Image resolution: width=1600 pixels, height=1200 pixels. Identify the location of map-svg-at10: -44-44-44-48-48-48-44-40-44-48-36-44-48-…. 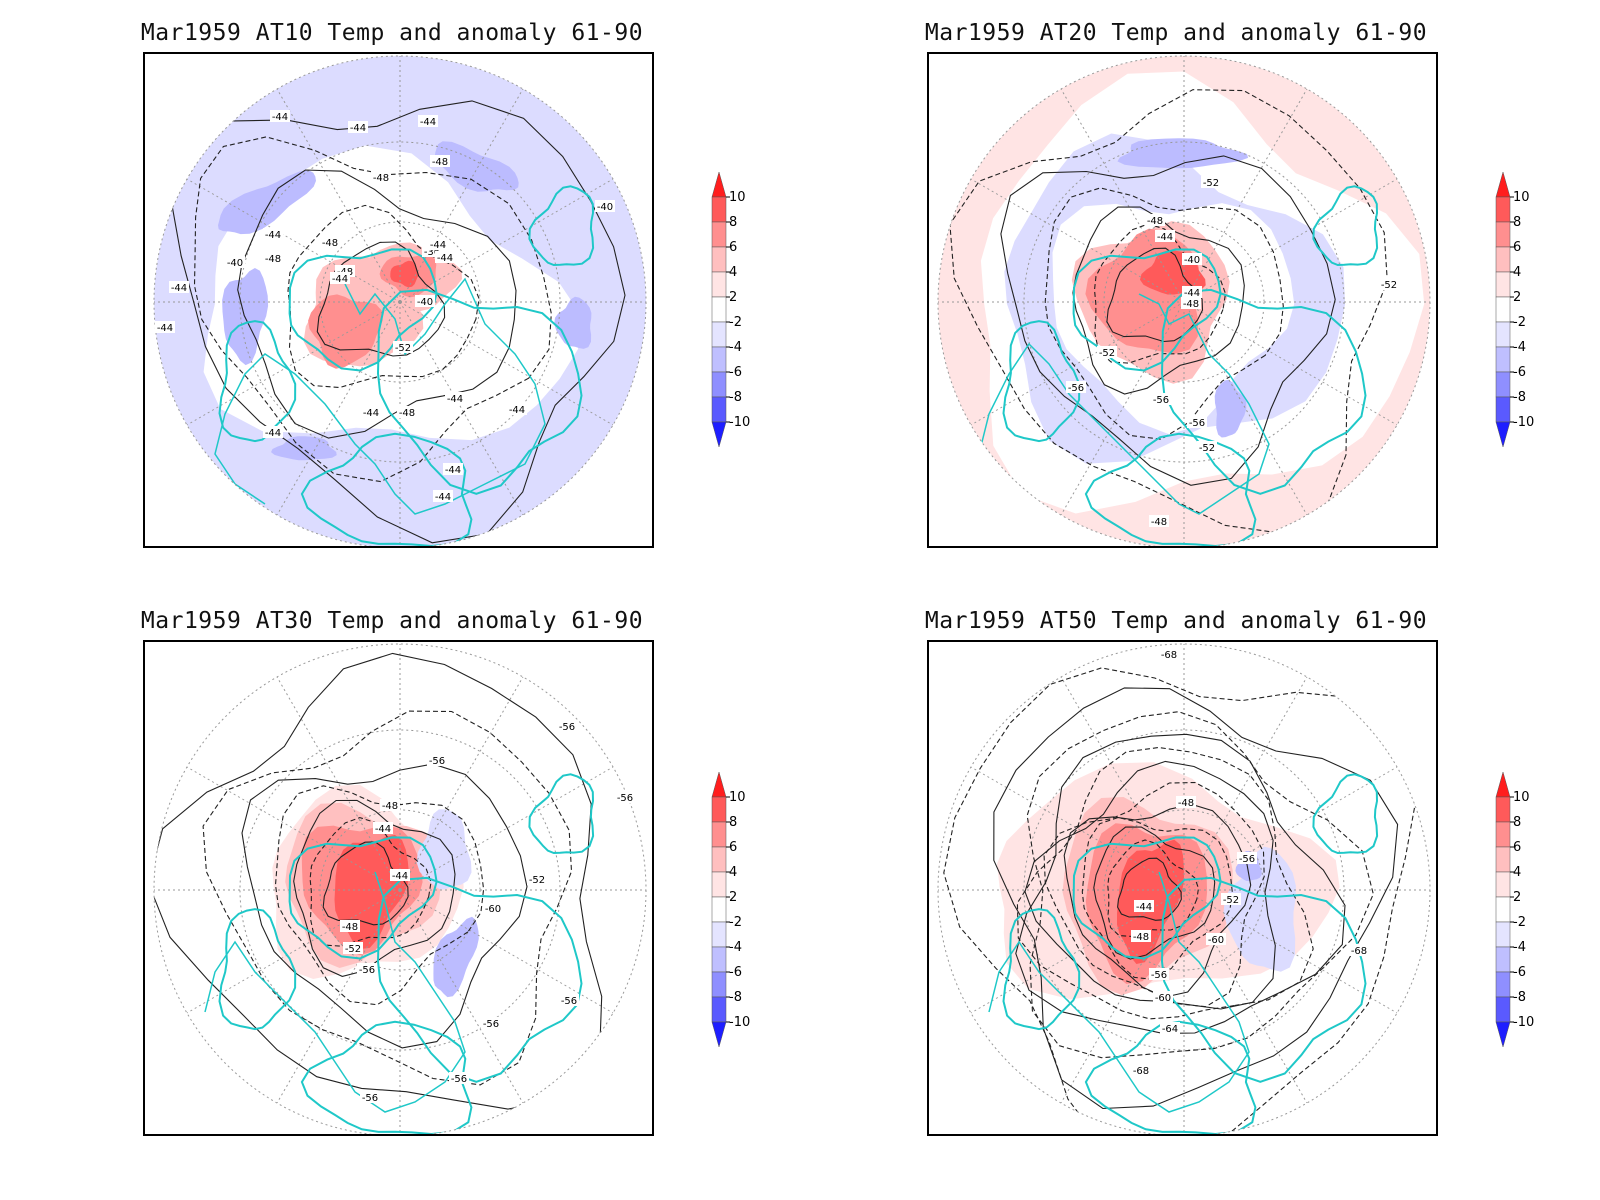
(400, 300).